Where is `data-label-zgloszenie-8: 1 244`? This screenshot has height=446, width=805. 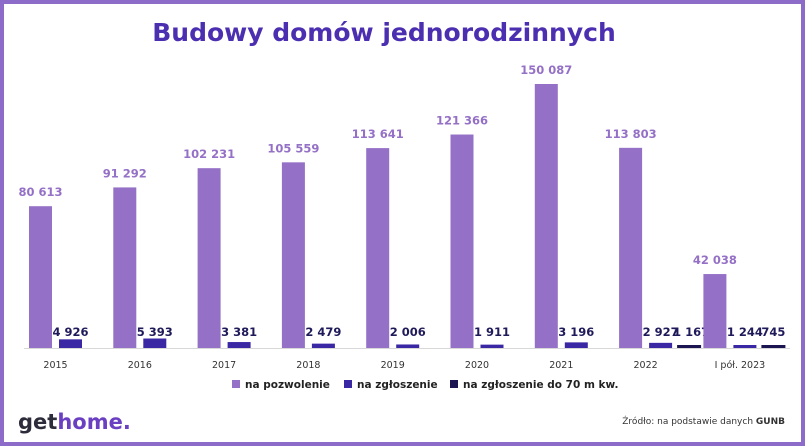
data-label-zgloszenie-8: 1 244 is located at coordinates (745, 332).